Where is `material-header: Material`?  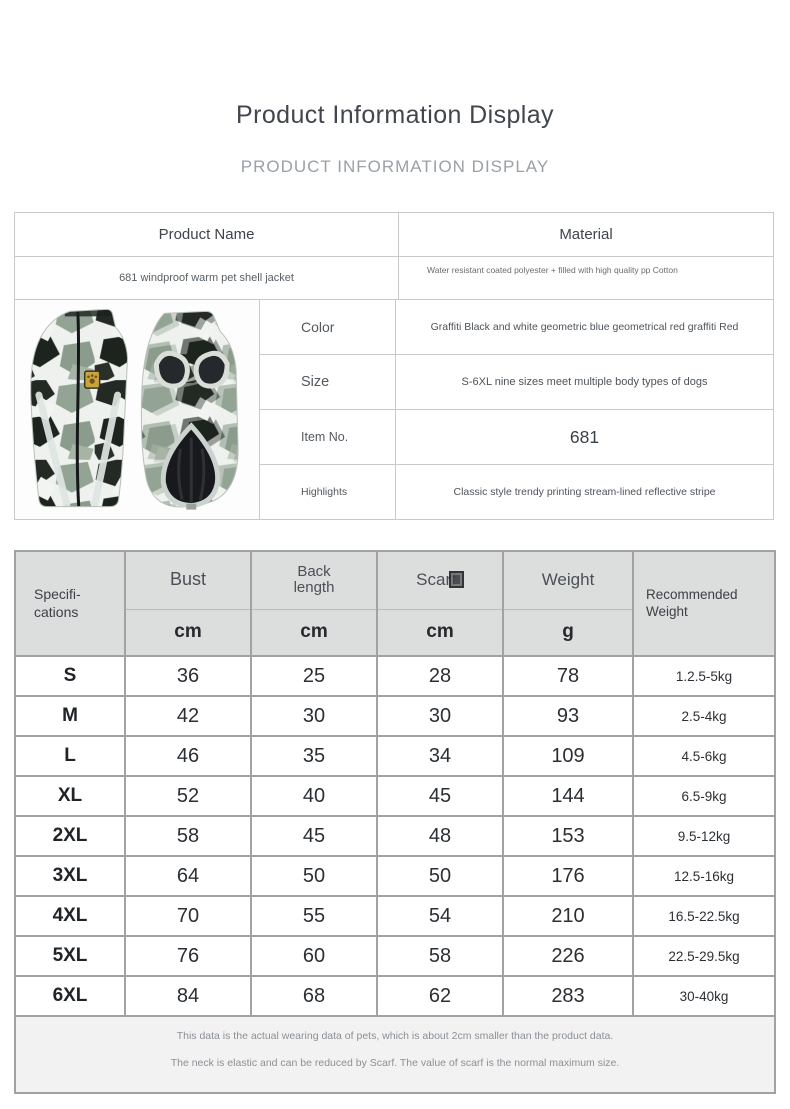 material-header: Material is located at coordinates (586, 234).